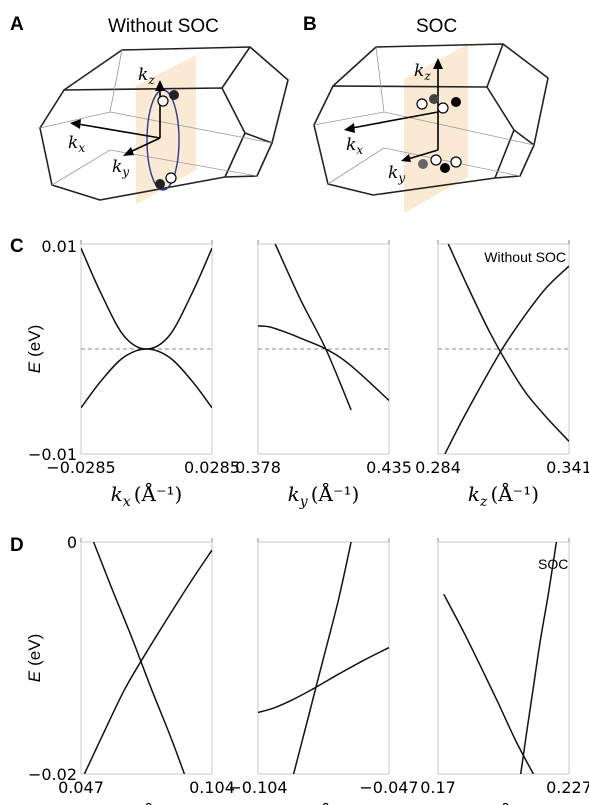  Describe the element at coordinates (81, 787) in the screenshot. I see `xtick-left: 0.047` at that location.